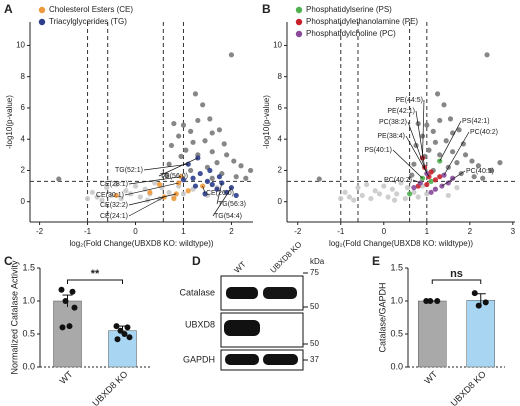 The image size is (520, 406). What do you see at coordinates (349, 9) in the screenshot?
I see `legend-label: Phosphatidylserine (PS)` at bounding box center [349, 9].